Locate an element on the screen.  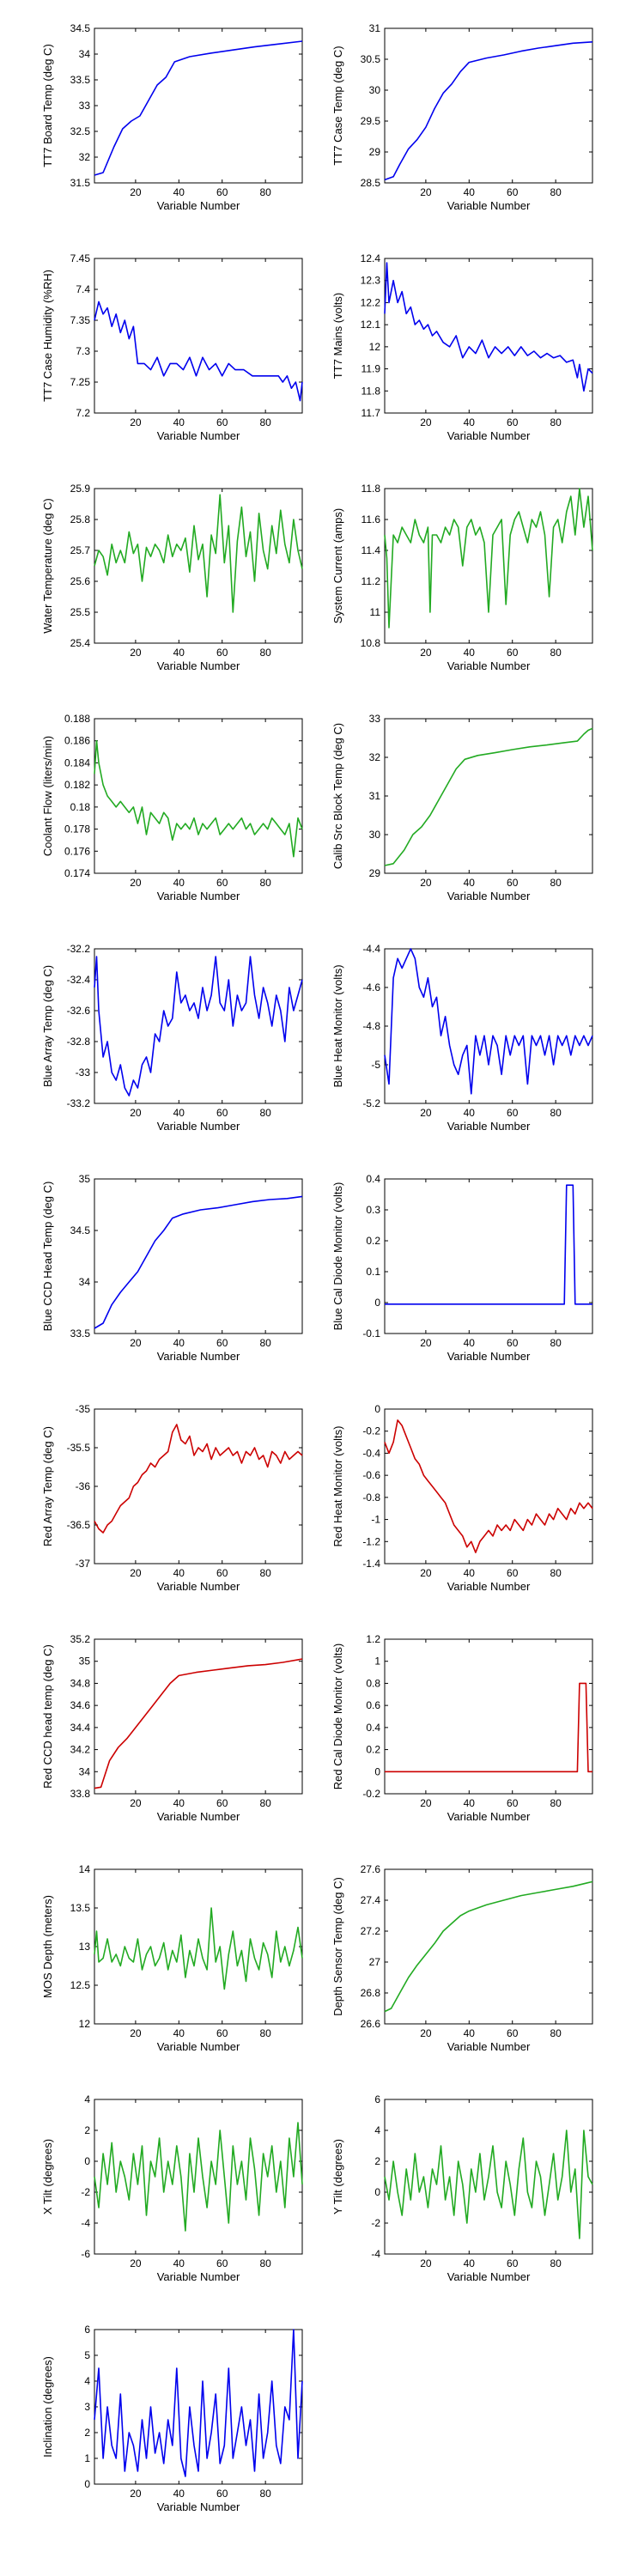
y-tick-label: 12 is located at coordinates (85, 2024).